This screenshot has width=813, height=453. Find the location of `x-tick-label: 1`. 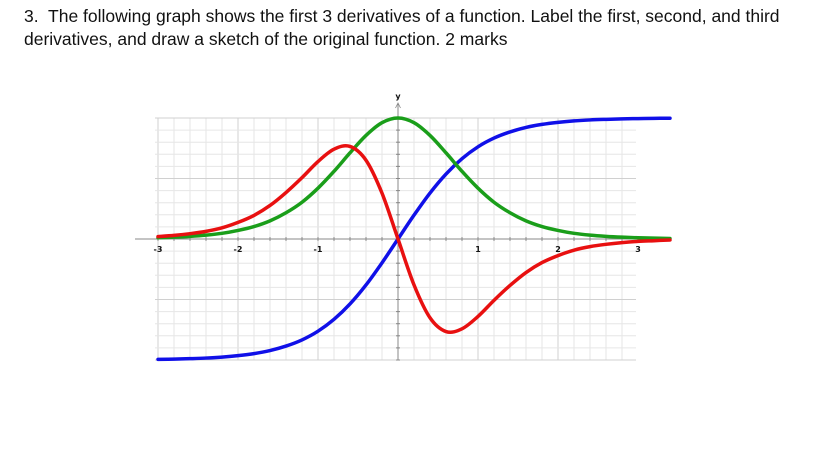

x-tick-label: 1 is located at coordinates (478, 249).